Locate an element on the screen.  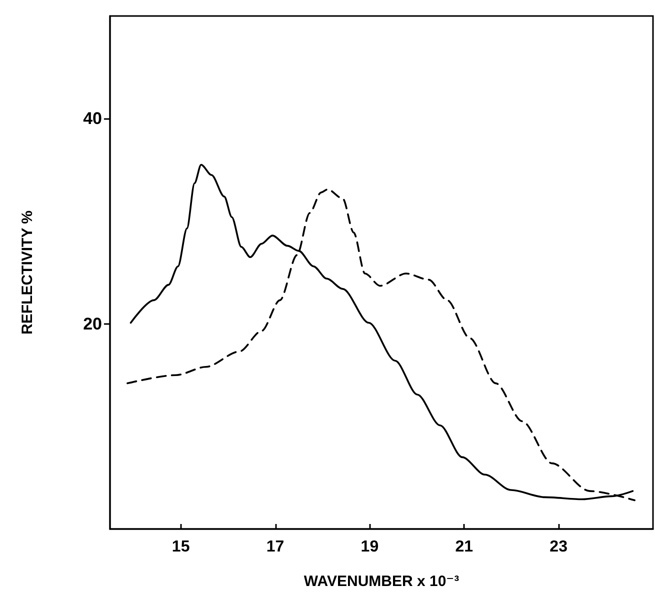
x-tick-label: 19 is located at coordinates (369, 547).